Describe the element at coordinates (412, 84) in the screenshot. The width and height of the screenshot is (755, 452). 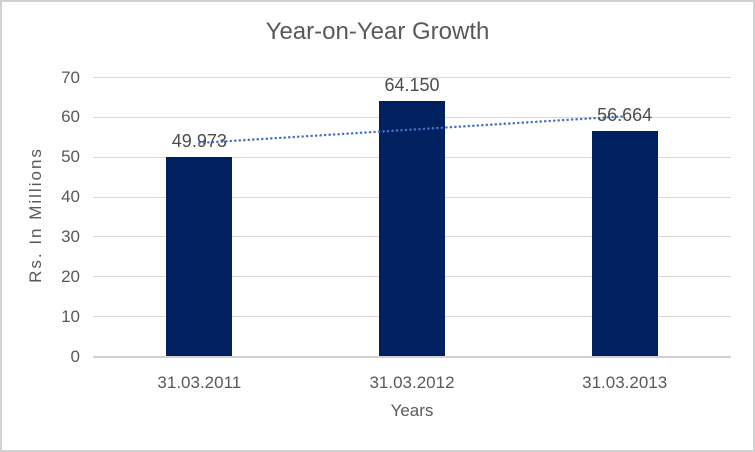
I see `bar-value-label: 64.150` at that location.